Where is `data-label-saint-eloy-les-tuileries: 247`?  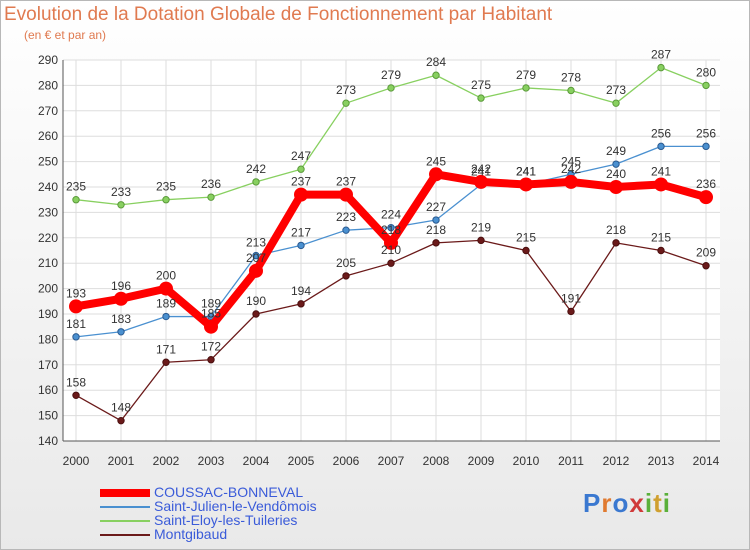
data-label-saint-eloy-les-tuileries: 247 is located at coordinates (301, 156).